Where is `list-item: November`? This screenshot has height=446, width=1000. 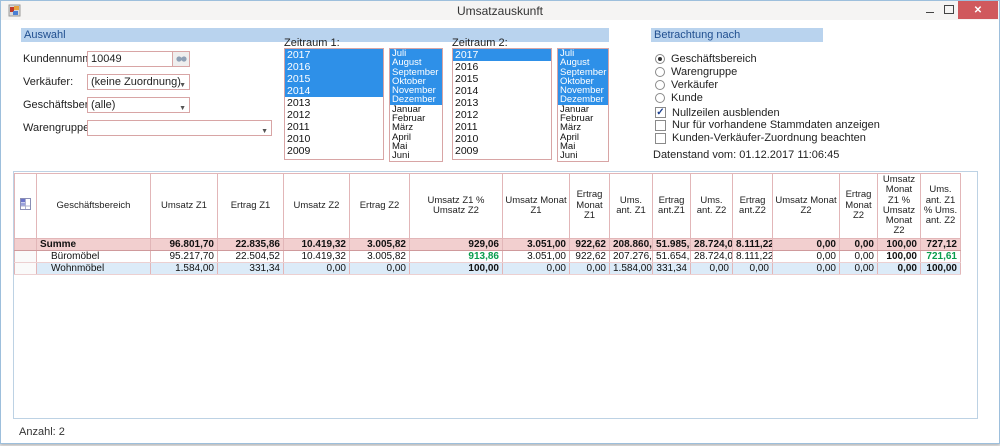 list-item: November is located at coordinates (583, 91).